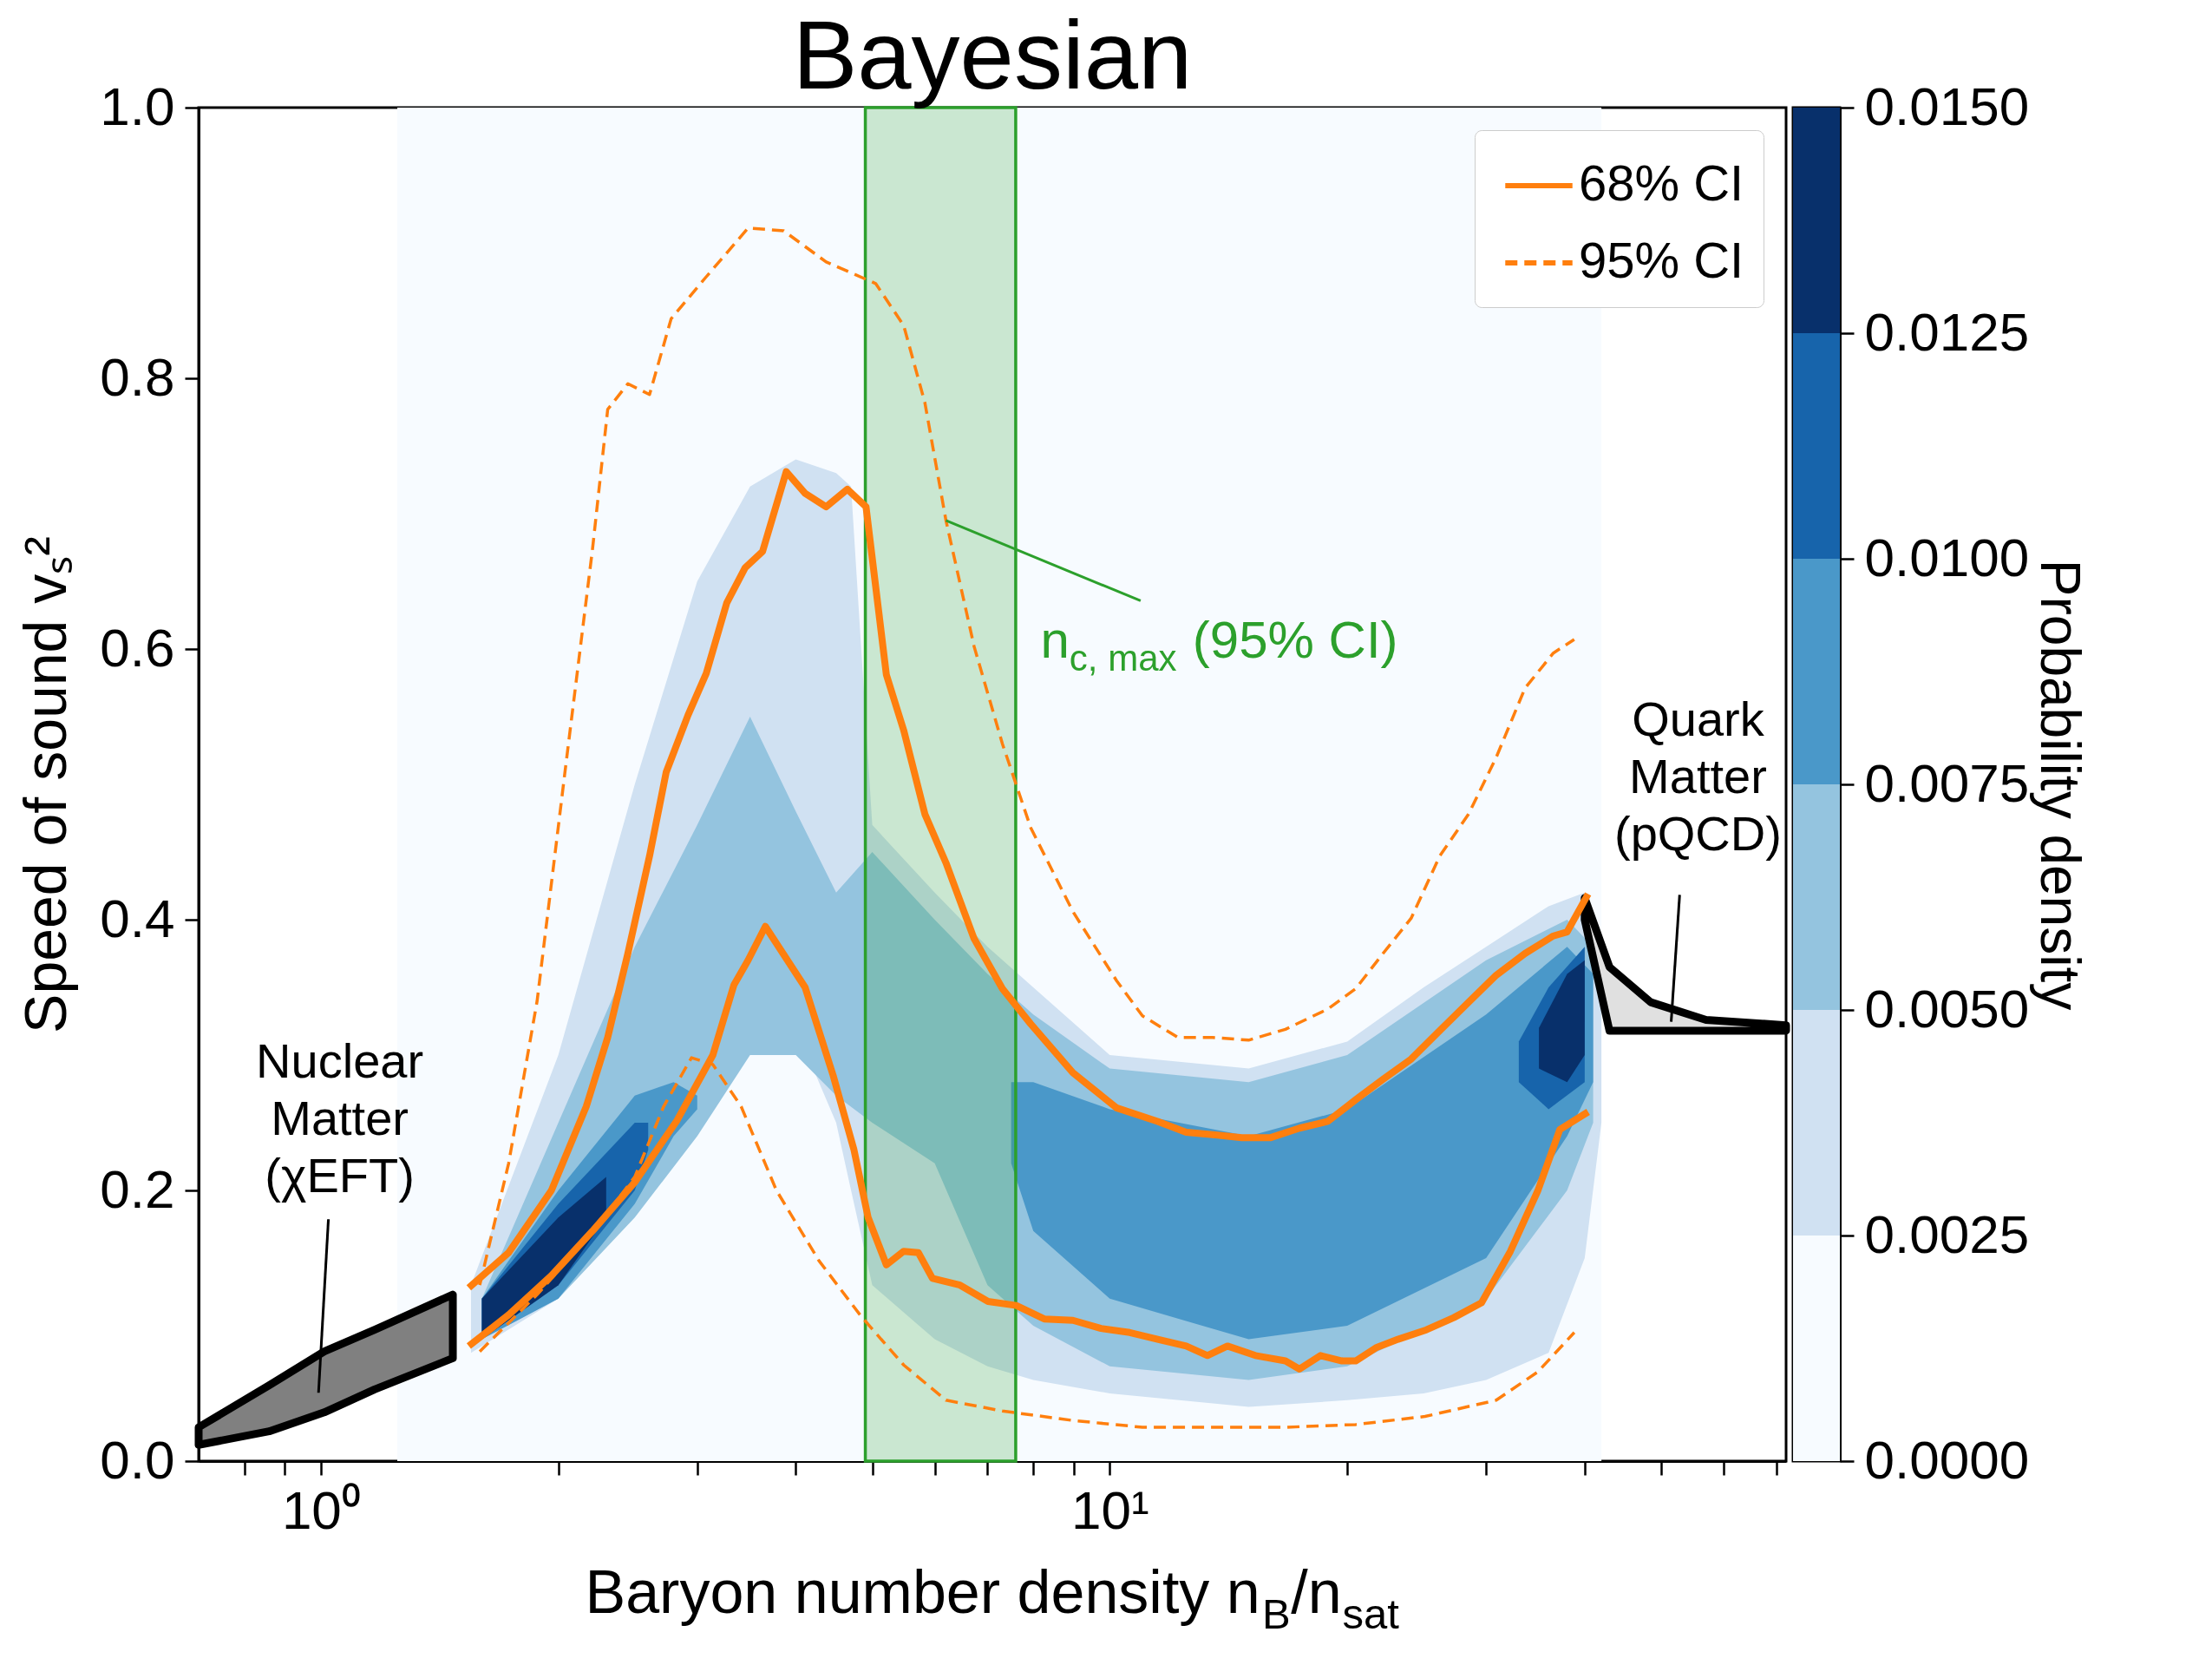  I want to click on color-bar-title: Probability density, so click(2059, 785).